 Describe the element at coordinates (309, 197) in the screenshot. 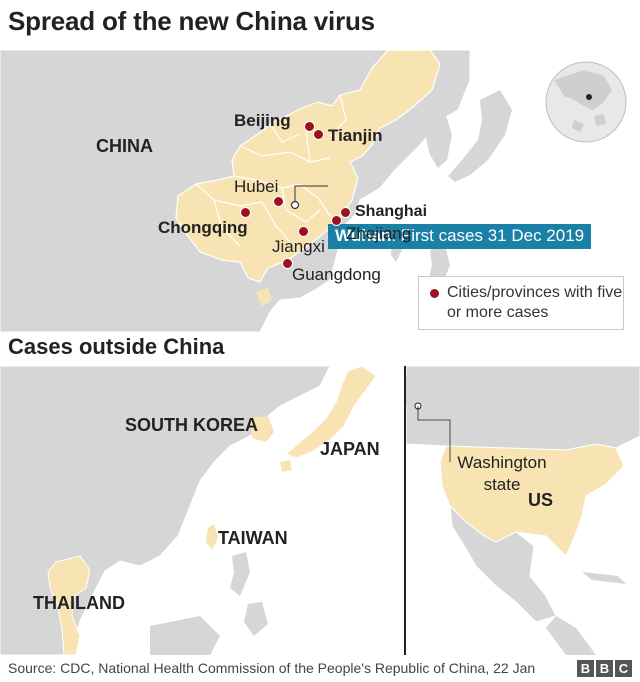

I see `wuhan-pointer` at that location.